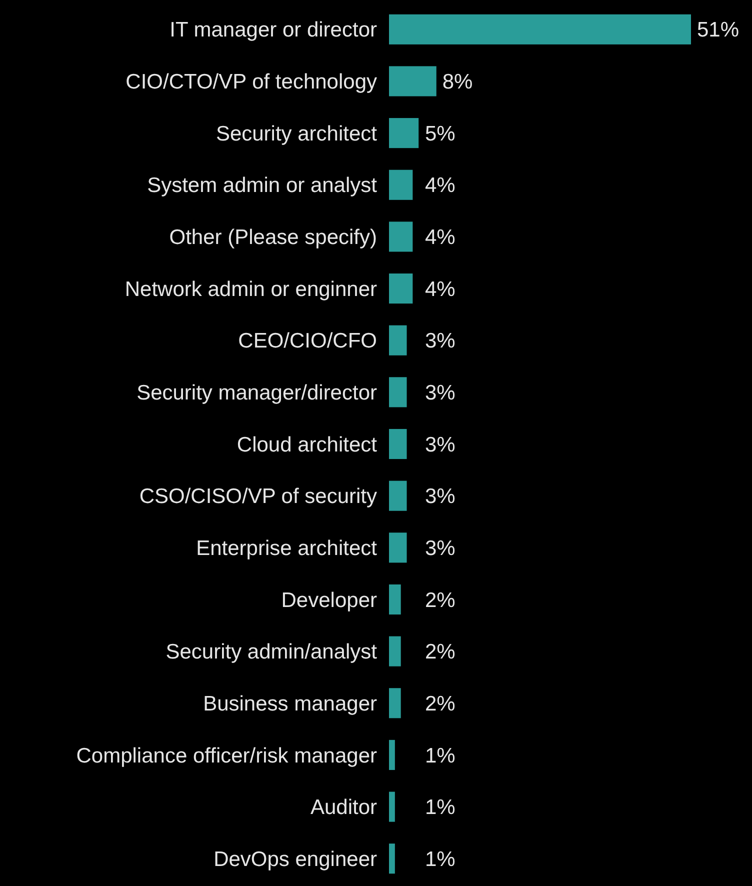 The image size is (752, 886). Describe the element at coordinates (718, 30) in the screenshot. I see `data-label: 51%` at that location.